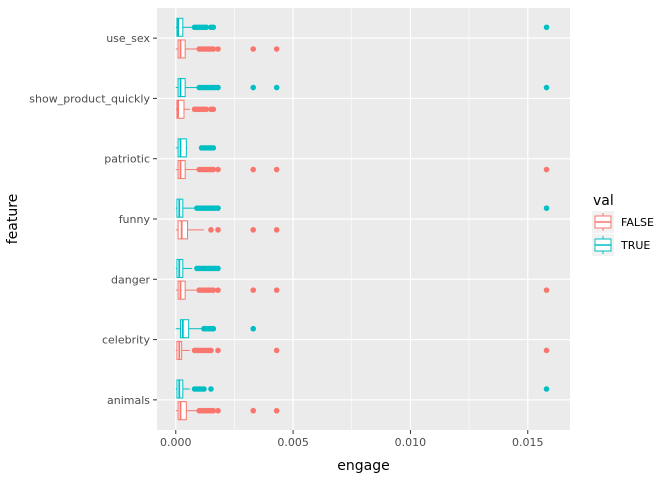  Describe the element at coordinates (362, 389) in the screenshot. I see `box-true-animals` at that location.